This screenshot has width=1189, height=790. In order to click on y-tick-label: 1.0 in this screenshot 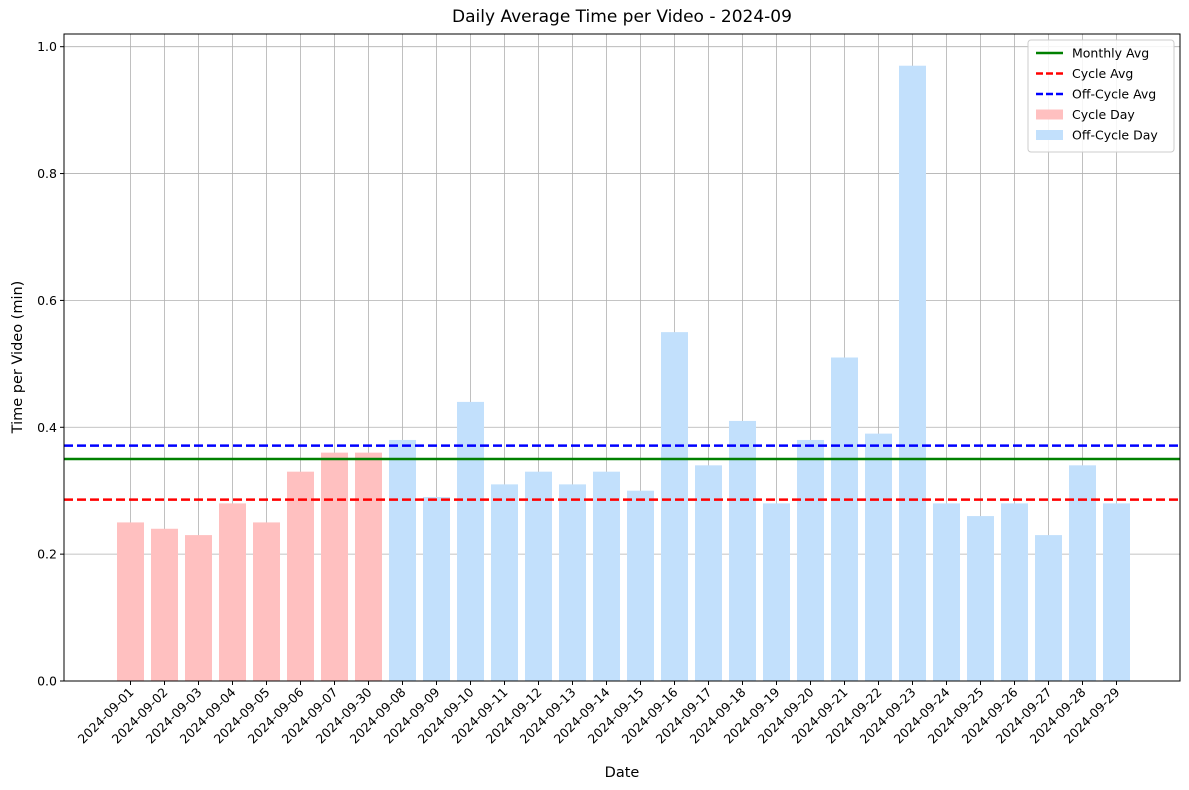, I will do `click(47, 46)`.